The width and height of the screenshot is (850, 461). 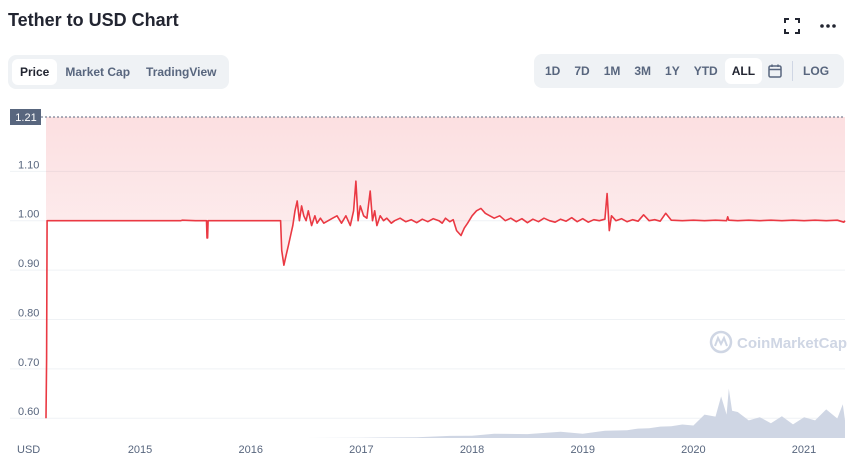 What do you see at coordinates (28, 363) in the screenshot?
I see `y-tick-label: 0.70` at bounding box center [28, 363].